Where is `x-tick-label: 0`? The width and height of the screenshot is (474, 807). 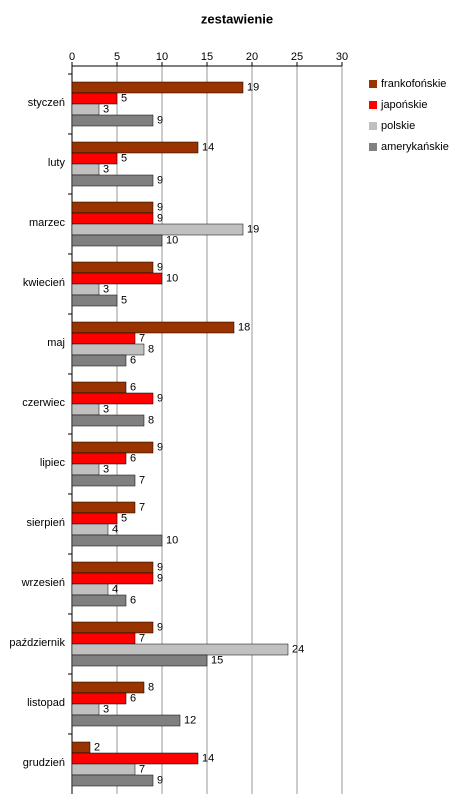 x-tick-label: 0 is located at coordinates (72, 57).